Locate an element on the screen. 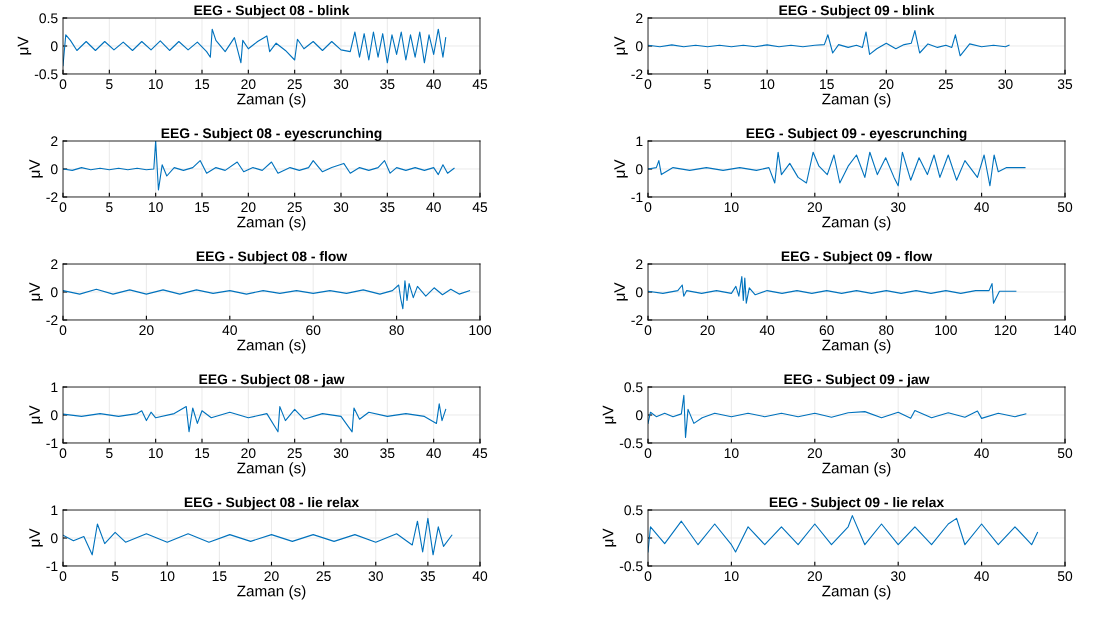 Image resolution: width=1115 pixels, height=635 pixels. x-tick-label: 100 is located at coordinates (480, 330).